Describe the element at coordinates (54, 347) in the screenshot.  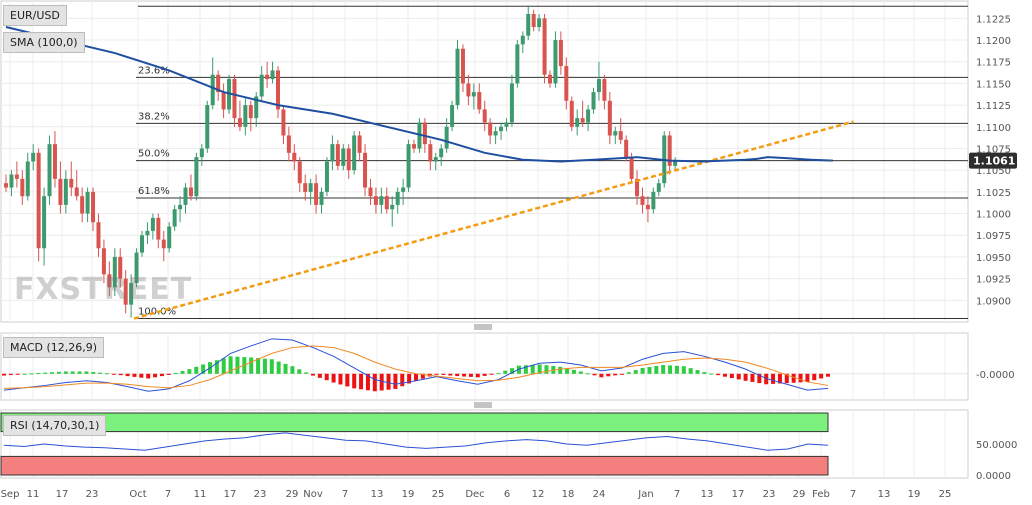
I see `macd-indicator-label: MACD (12,26,9)` at that location.